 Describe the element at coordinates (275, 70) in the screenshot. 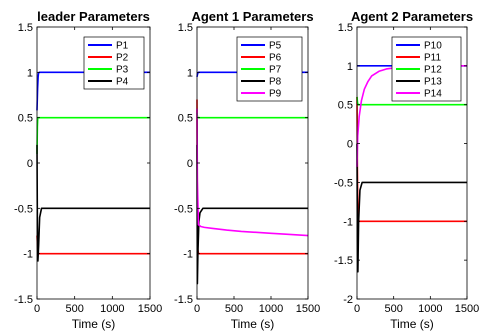

I see `legend-label-p7: P7` at that location.